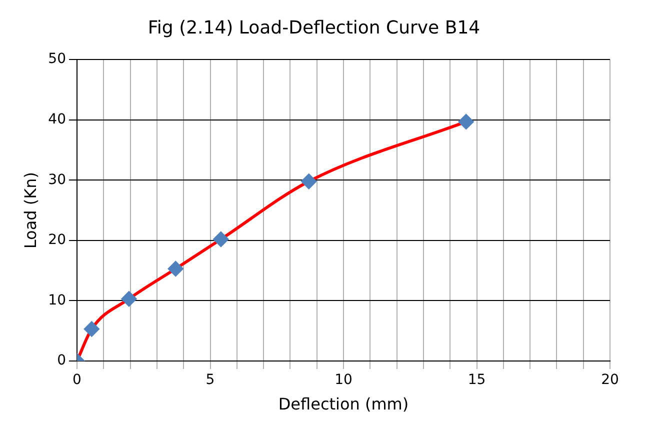  I want to click on x-tick-label: 20, so click(610, 380).